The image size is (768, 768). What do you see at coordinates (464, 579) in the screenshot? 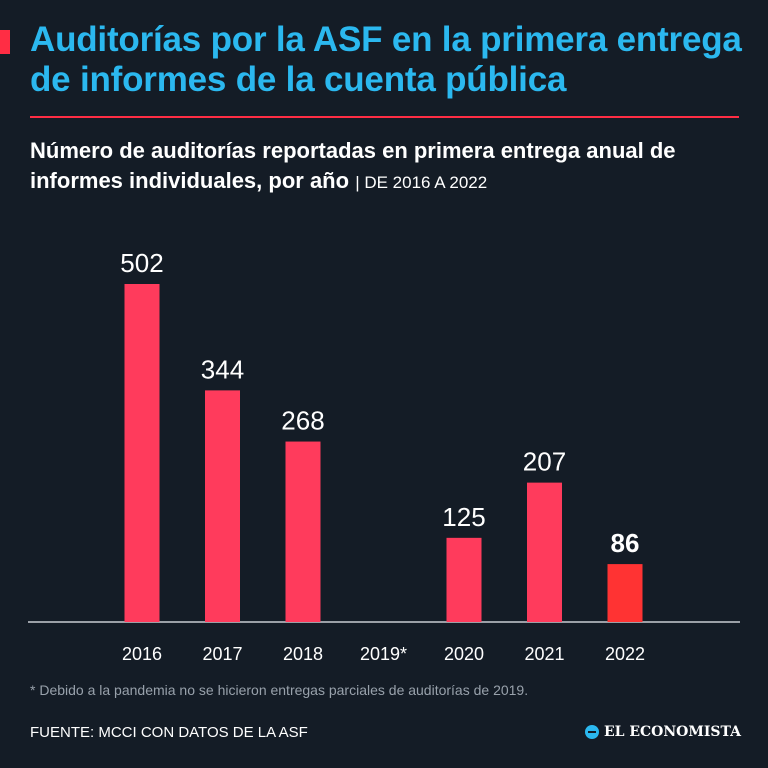
I see `bar-2020` at bounding box center [464, 579].